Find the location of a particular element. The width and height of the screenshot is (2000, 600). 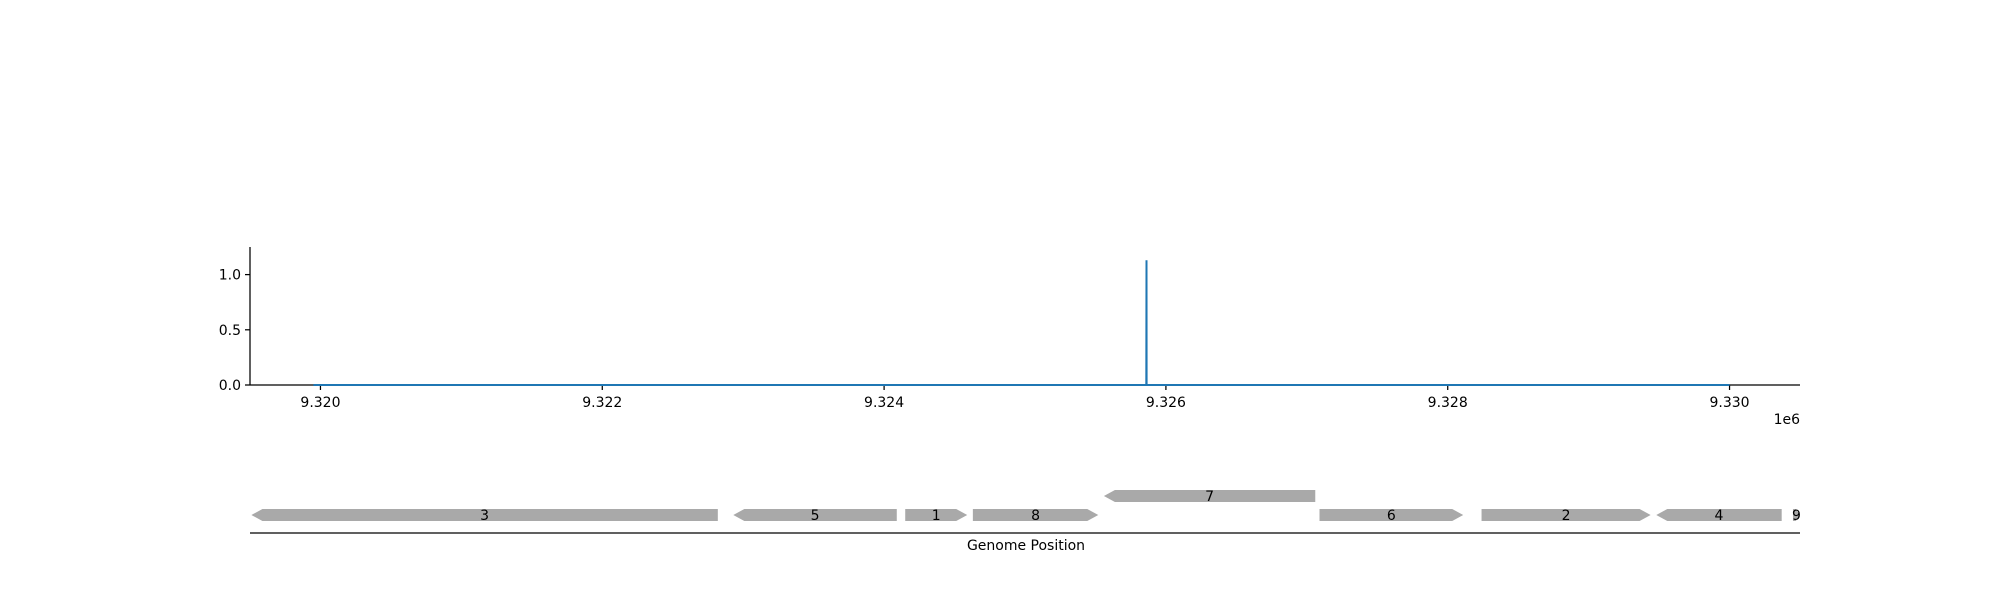

x-offset-label: 1e6 is located at coordinates (1787, 420).